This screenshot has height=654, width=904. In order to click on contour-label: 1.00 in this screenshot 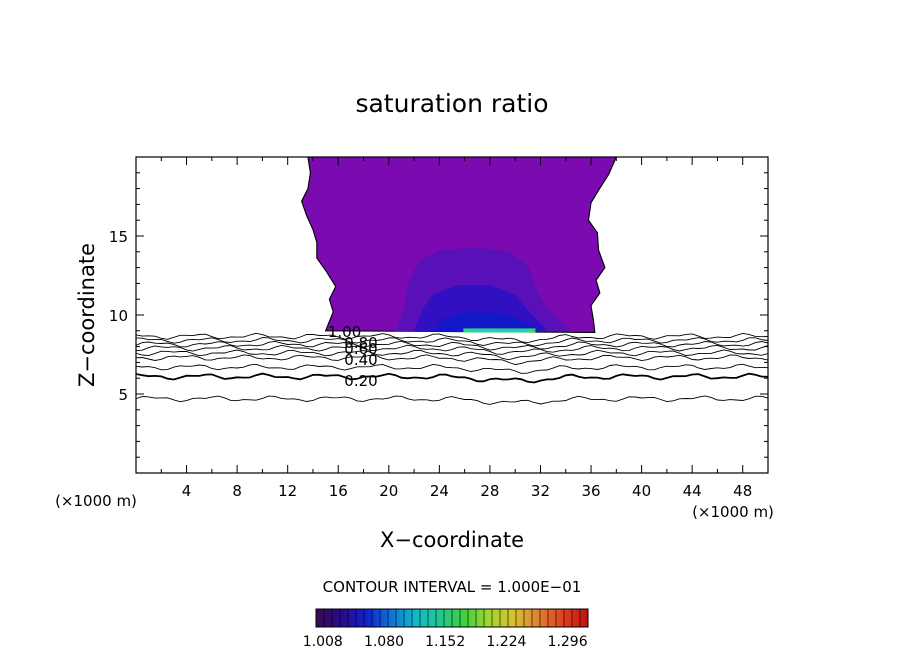, I will do `click(344, 332)`.